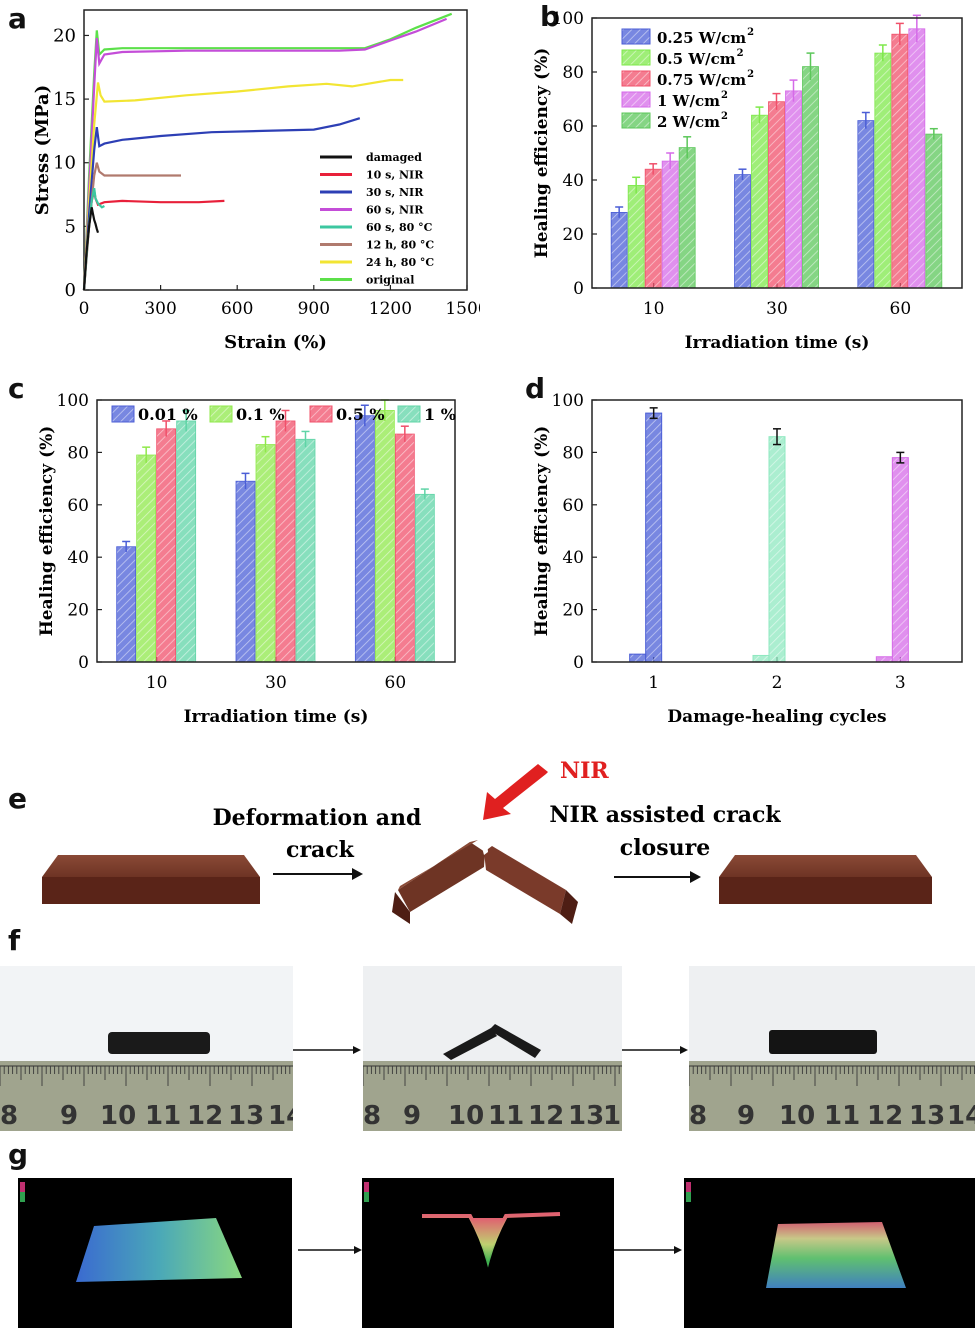 Image resolution: width=979 pixels, height=1334 pixels. What do you see at coordinates (550, 16) in the screenshot?
I see `panel-letter-b: b` at bounding box center [550, 16].